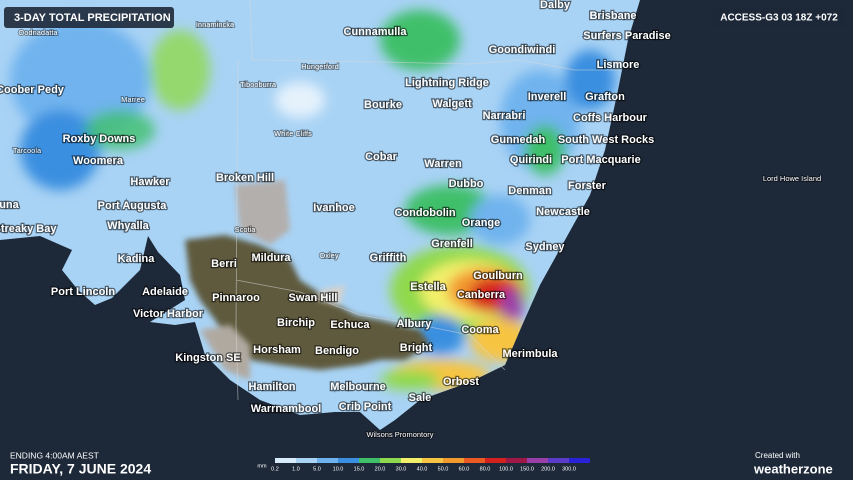 The image size is (853, 480). What do you see at coordinates (610, 118) in the screenshot?
I see `place-label: Coffs Harbour` at bounding box center [610, 118].